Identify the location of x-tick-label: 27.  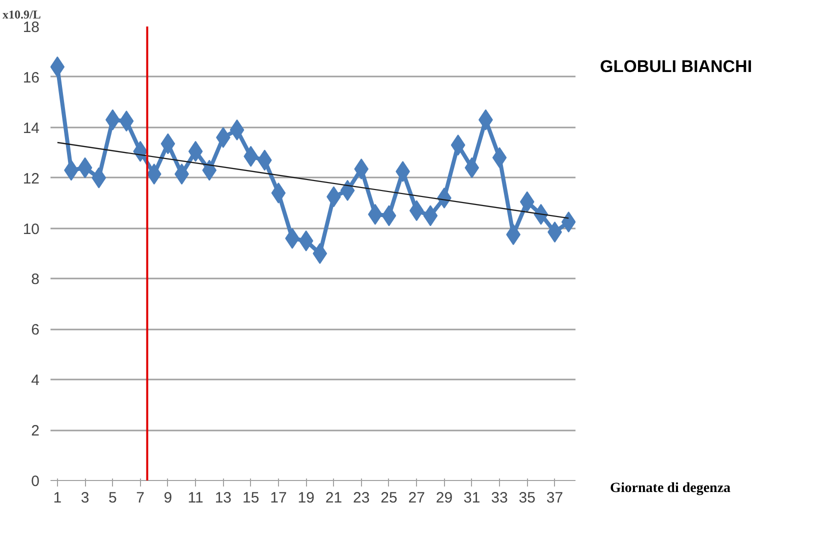
(416, 498).